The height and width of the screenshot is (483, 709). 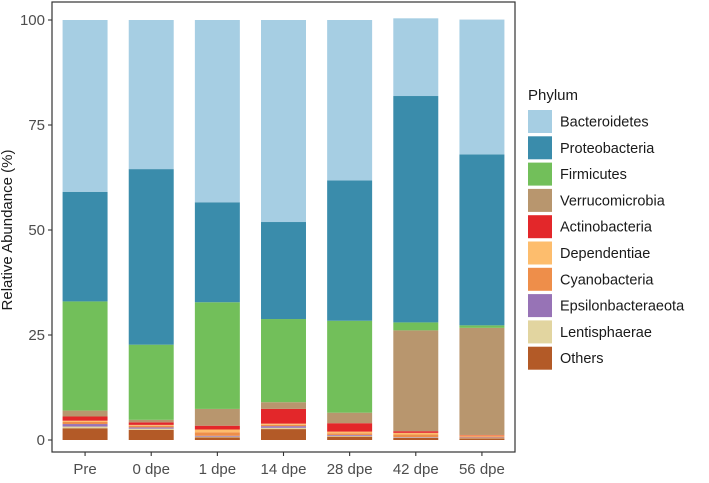 I want to click on legend-key-firmicutes, so click(x=540, y=174).